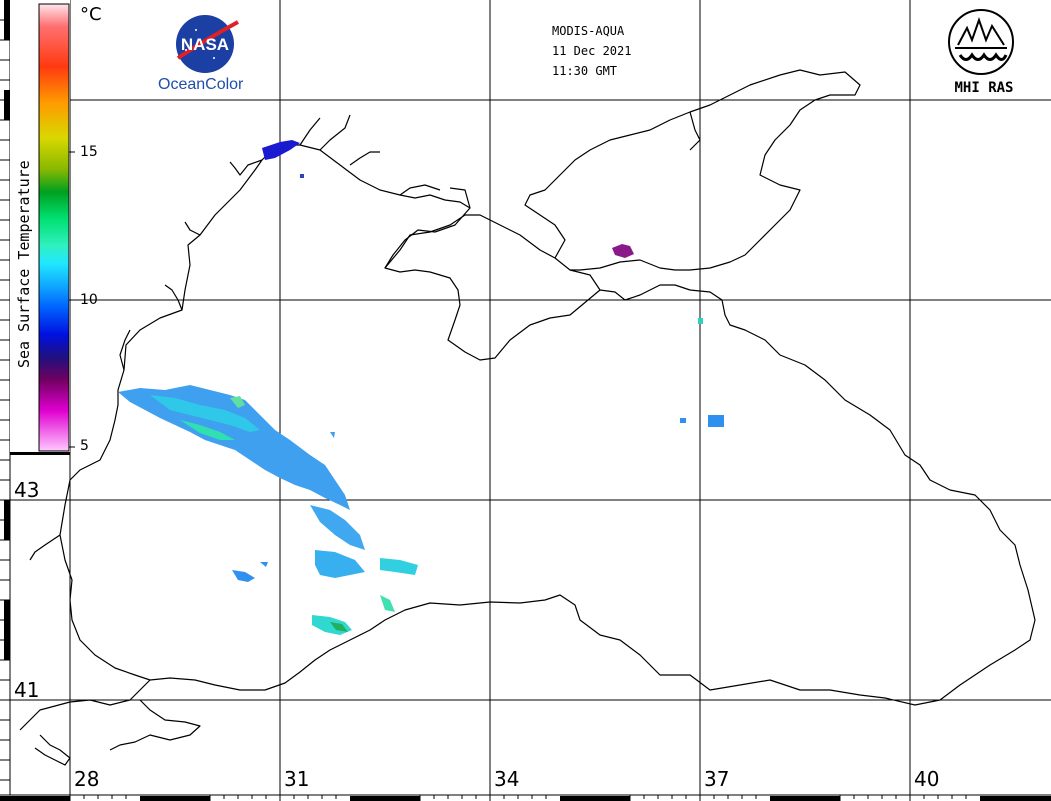 The image size is (1051, 801). I want to click on legend-tick: 15, so click(89, 152).